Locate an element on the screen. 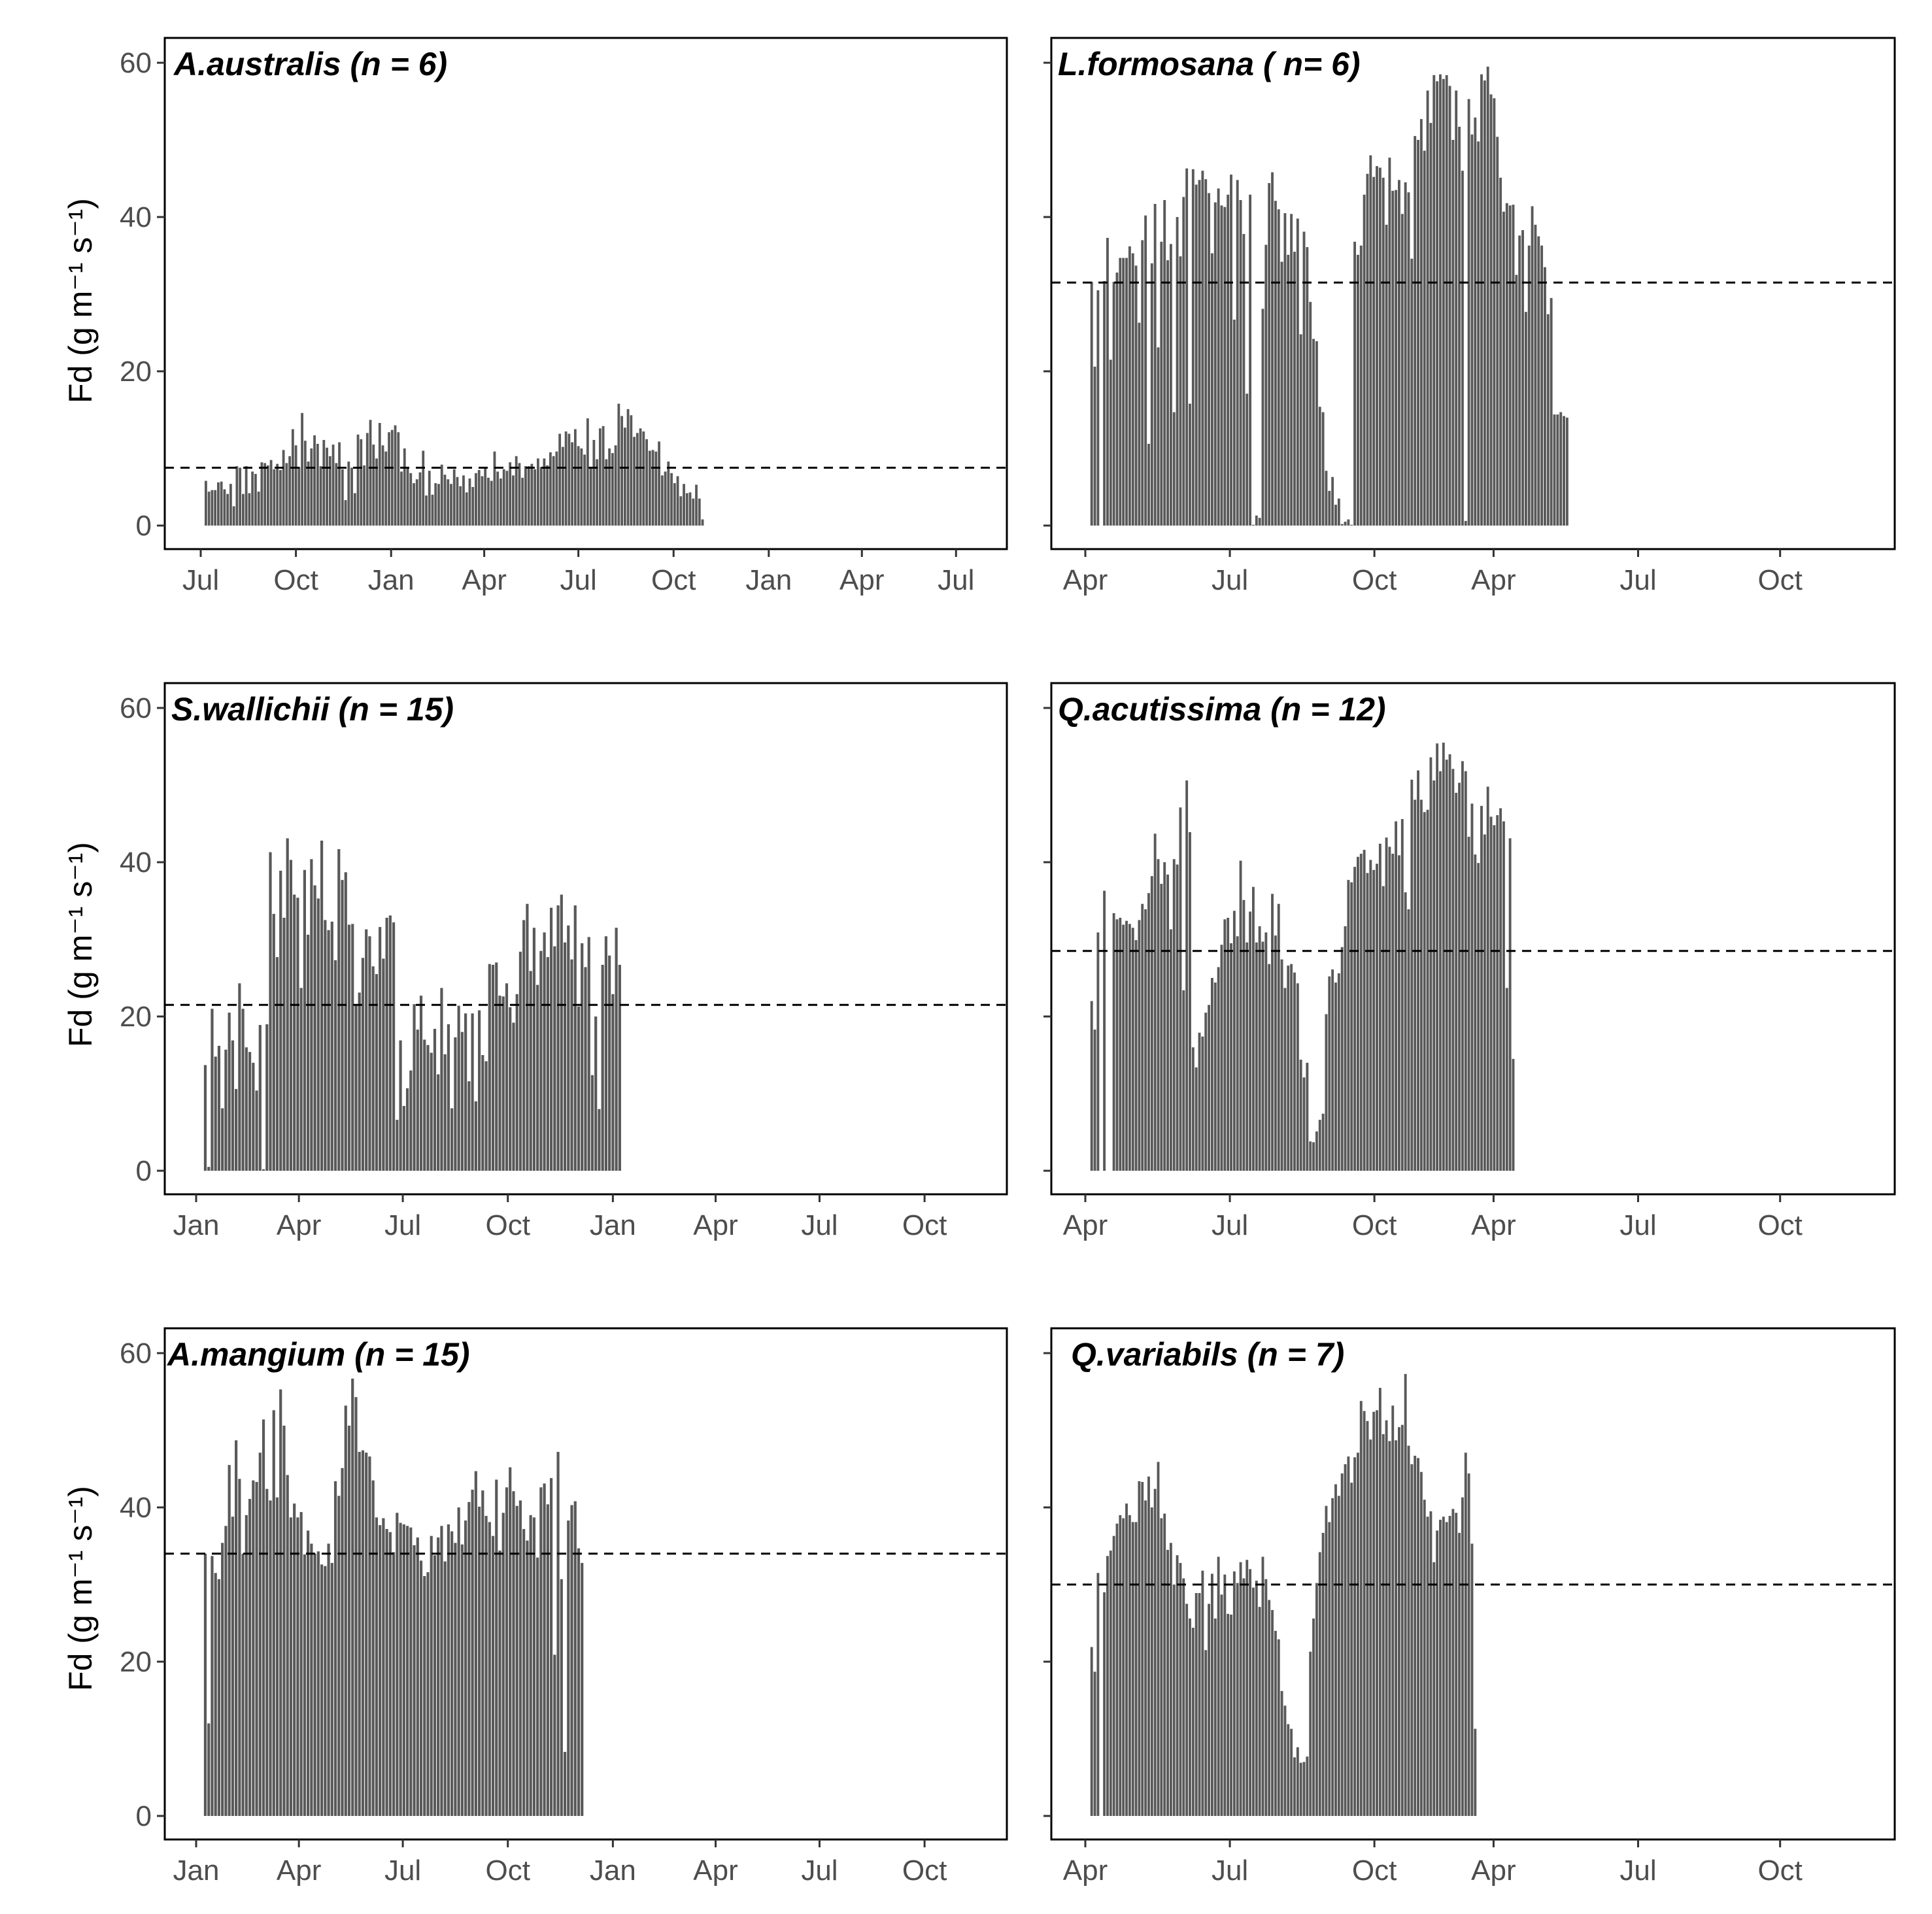 This screenshot has width=1932, height=1914. x-tick-label: Jul is located at coordinates (956, 580).